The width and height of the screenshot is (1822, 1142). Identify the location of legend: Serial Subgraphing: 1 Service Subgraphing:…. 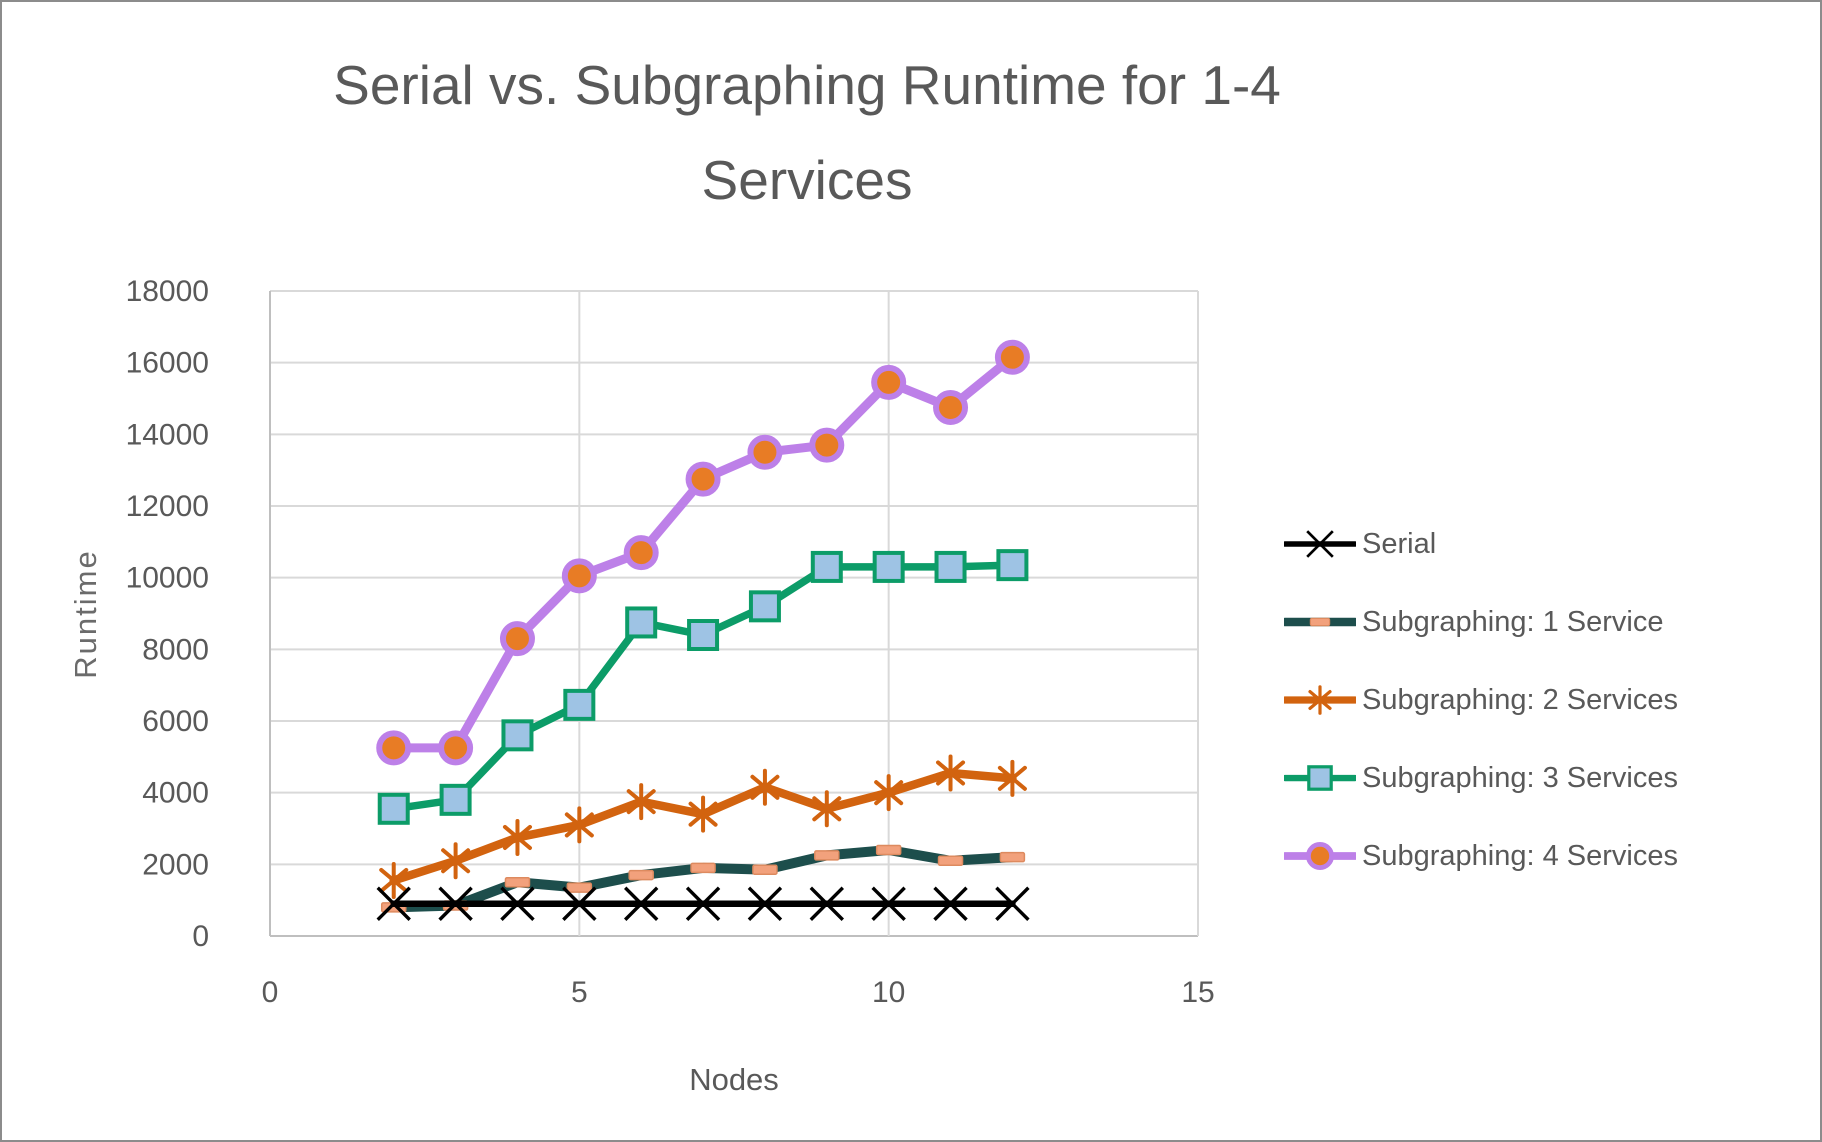
(1481, 700).